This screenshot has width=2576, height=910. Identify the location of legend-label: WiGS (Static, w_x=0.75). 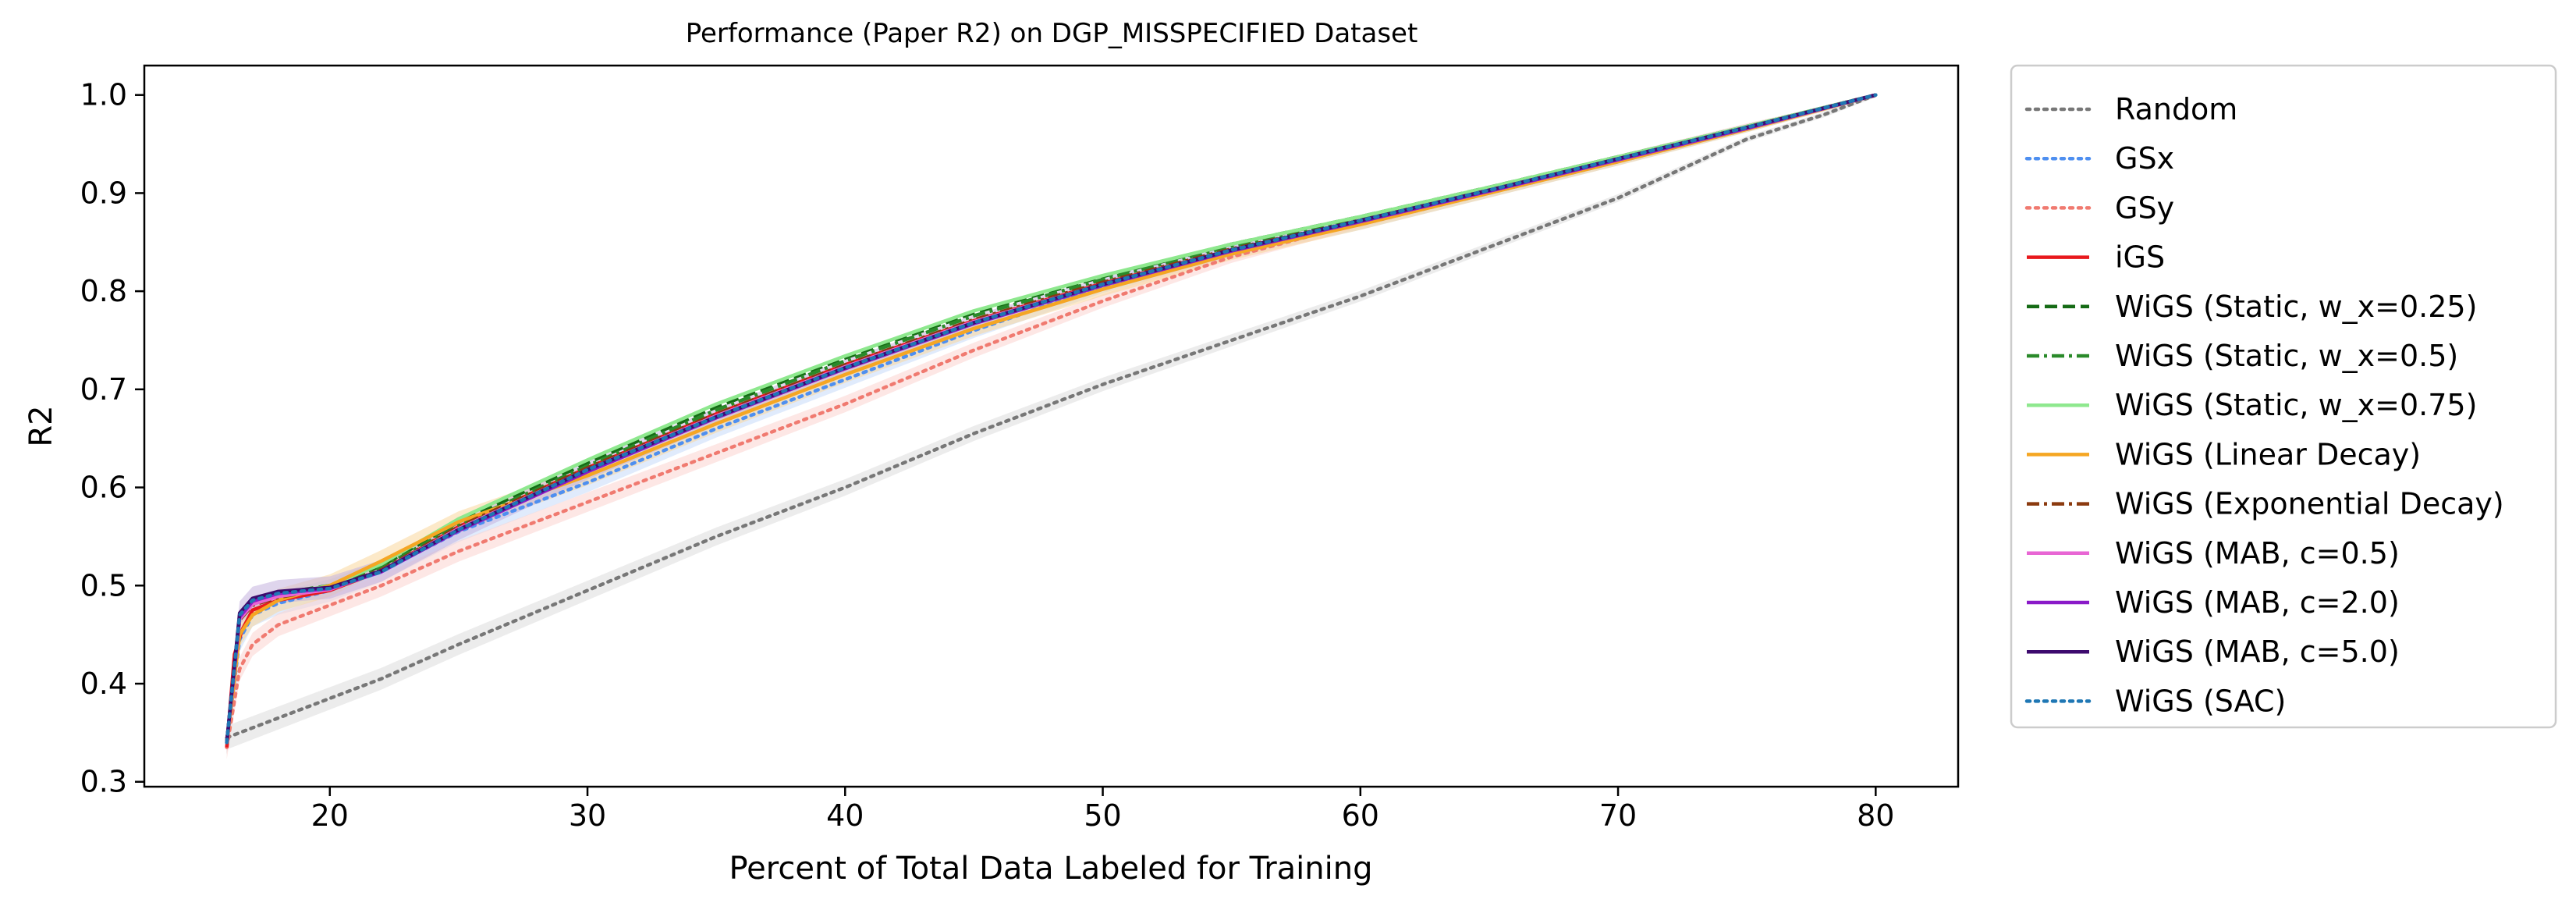
(2296, 405).